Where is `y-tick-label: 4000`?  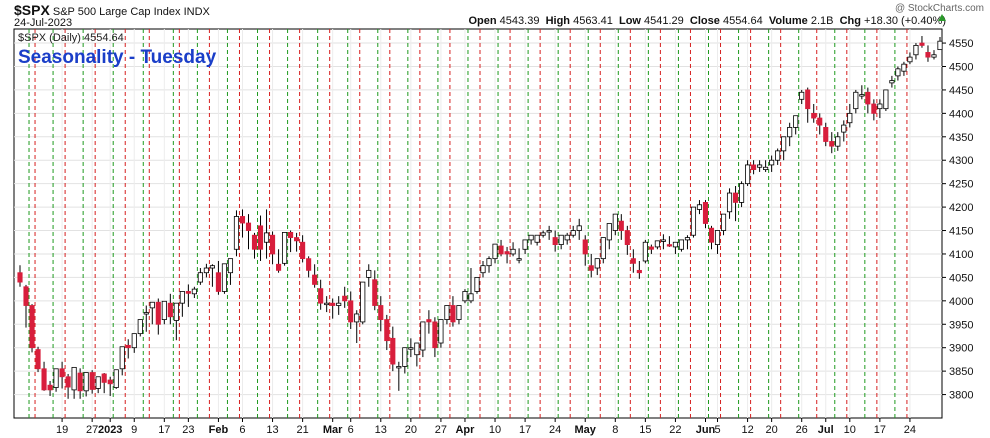 y-tick-label: 4000 is located at coordinates (961, 302).